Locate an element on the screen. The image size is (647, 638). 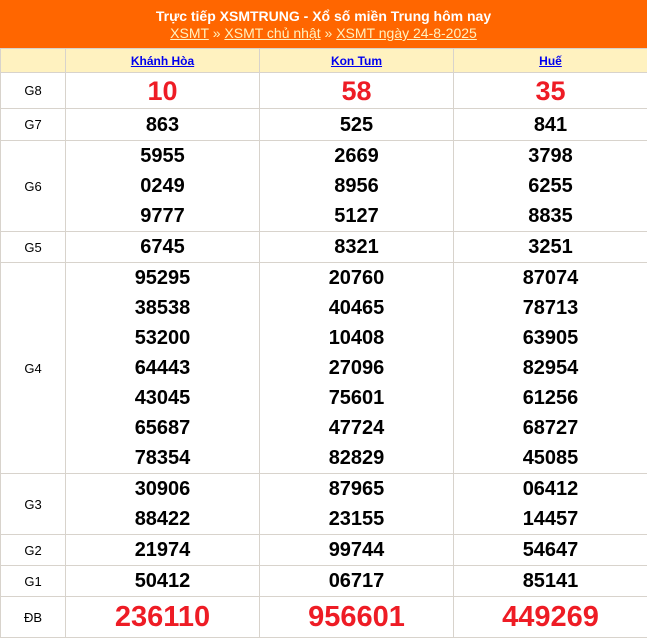
result-cell: 10 is located at coordinates (163, 91).